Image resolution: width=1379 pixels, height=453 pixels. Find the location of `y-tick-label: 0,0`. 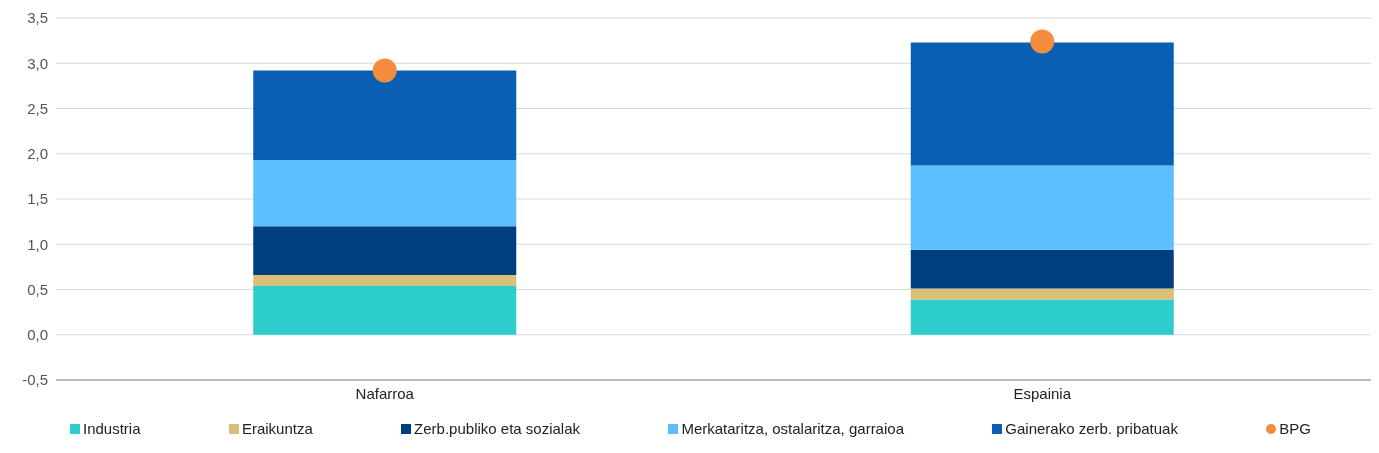

y-tick-label: 0,0 is located at coordinates (37, 335).